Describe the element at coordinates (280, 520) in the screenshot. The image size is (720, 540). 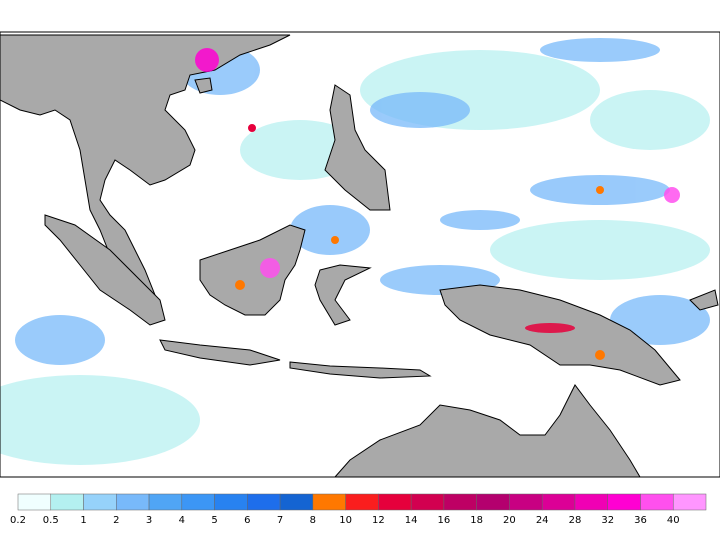
I see `colorbar-label: 7` at that location.